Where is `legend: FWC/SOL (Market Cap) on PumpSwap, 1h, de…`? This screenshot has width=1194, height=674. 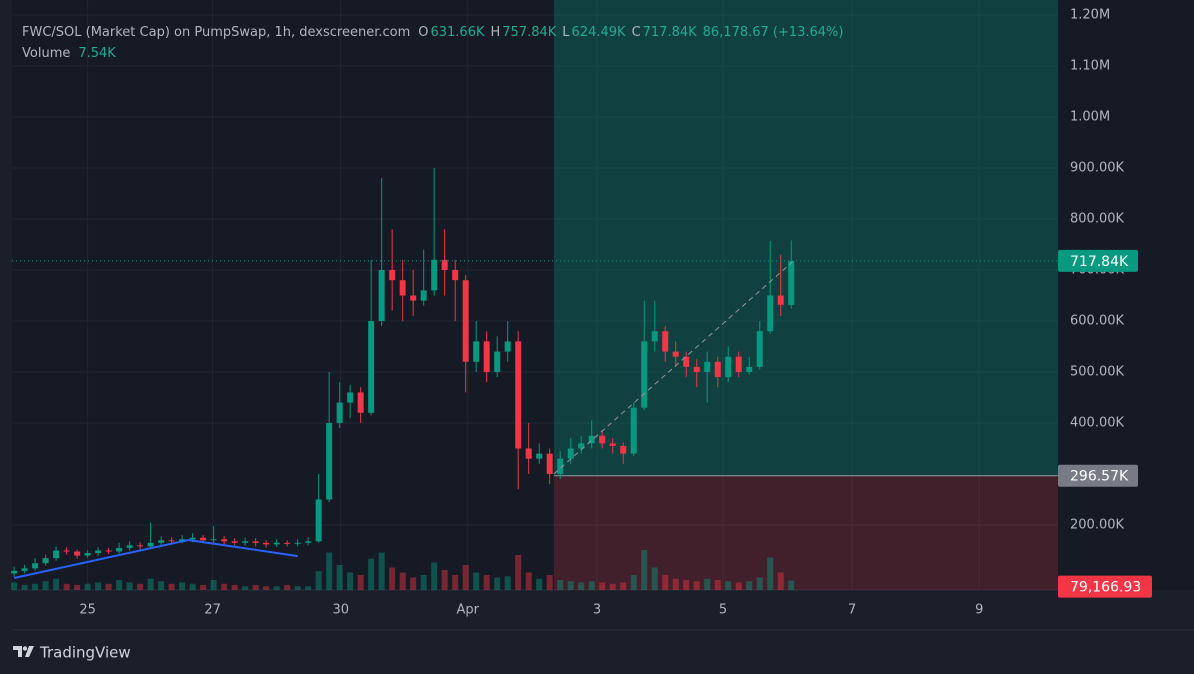 legend: FWC/SOL (Market Cap) on PumpSwap, 1h, de… is located at coordinates (435, 43).